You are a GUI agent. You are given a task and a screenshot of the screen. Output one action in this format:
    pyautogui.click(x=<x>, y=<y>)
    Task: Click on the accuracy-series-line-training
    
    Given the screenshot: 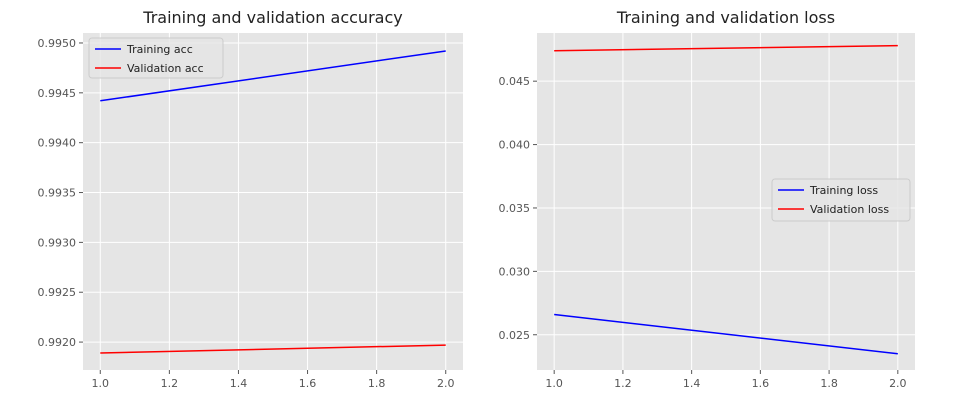 What is the action you would take?
    pyautogui.click(x=273, y=76)
    